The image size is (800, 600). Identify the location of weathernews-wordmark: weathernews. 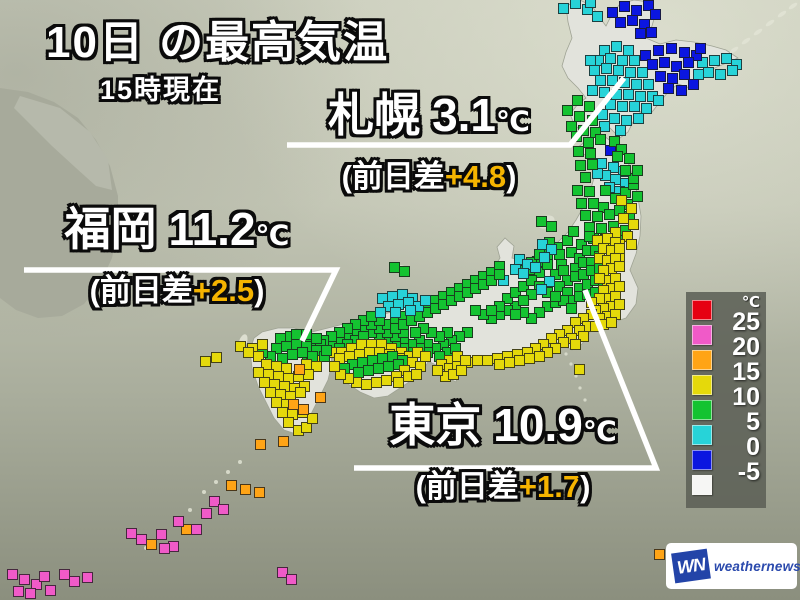
(757, 566).